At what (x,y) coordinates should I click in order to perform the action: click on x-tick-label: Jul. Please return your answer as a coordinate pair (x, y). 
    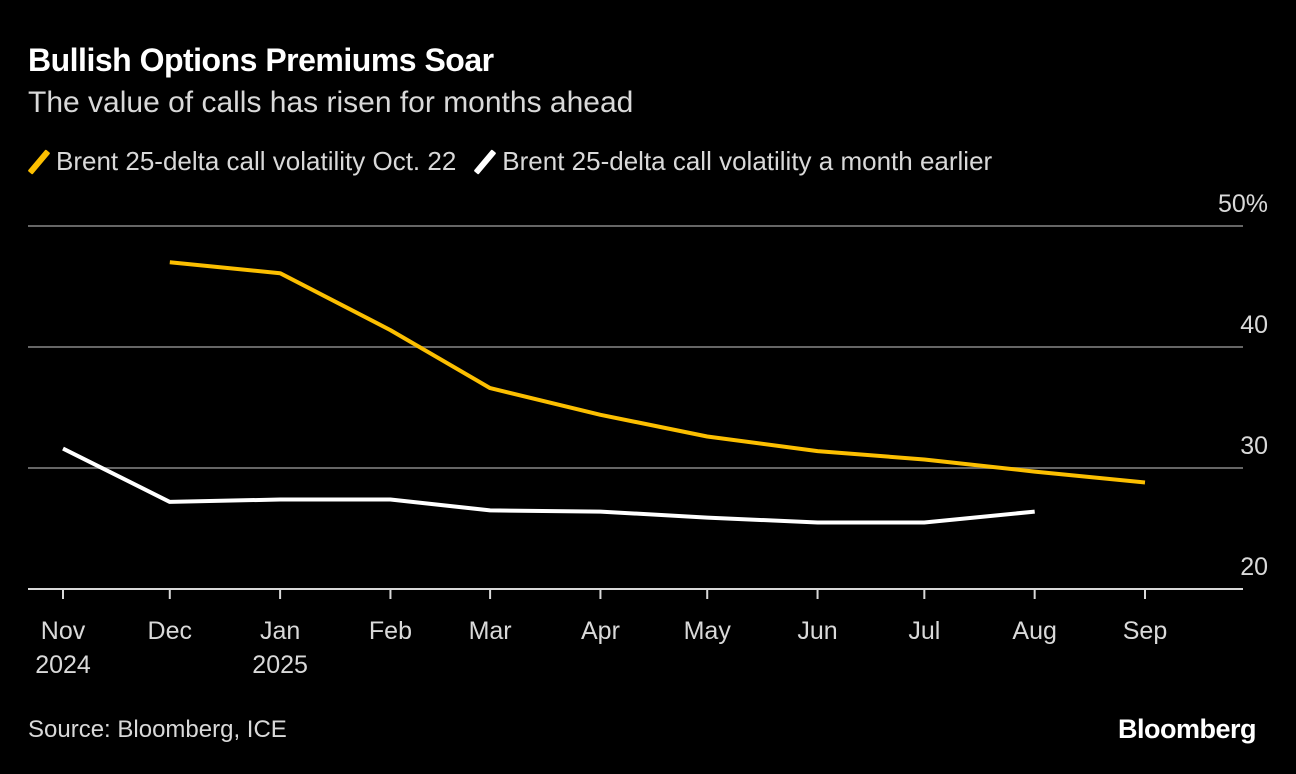
    Looking at the image, I should click on (924, 631).